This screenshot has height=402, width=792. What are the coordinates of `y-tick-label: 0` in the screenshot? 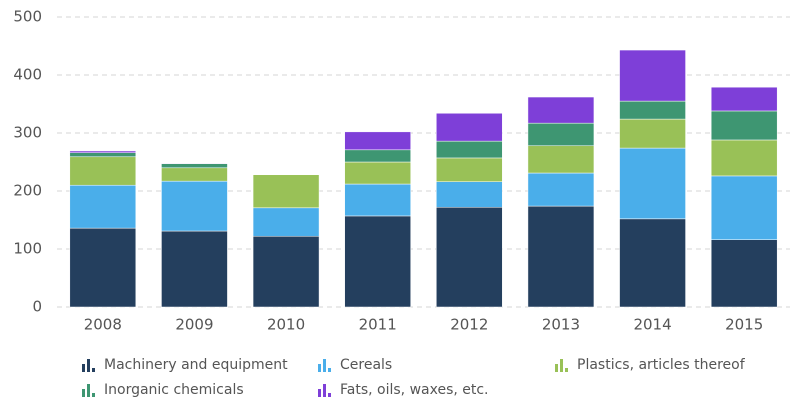 It's located at (37, 307).